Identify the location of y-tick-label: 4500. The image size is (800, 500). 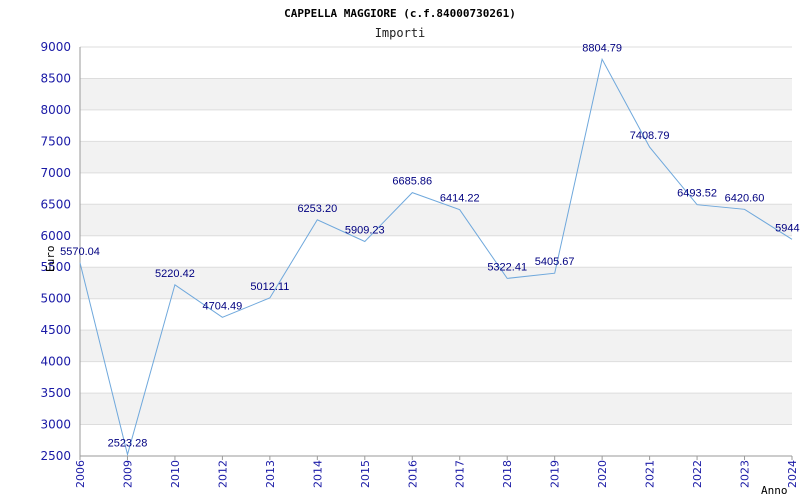
(55, 330).